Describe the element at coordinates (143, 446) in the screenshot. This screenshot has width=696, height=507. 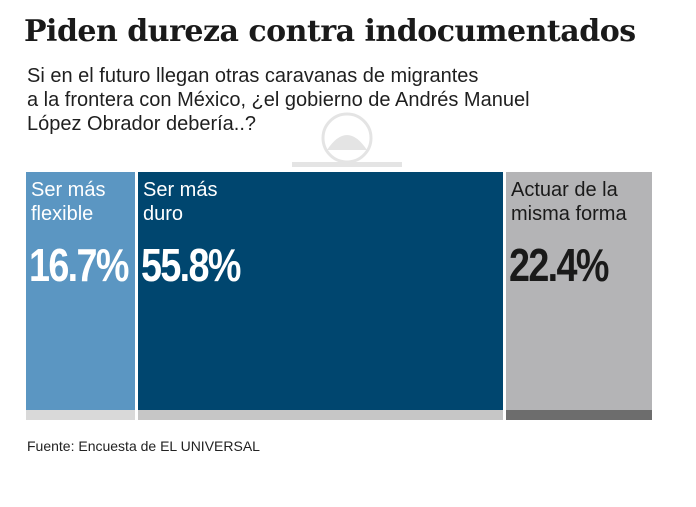
I see `source-note: Fuente: Encuesta de EL UNIVERSAL` at that location.